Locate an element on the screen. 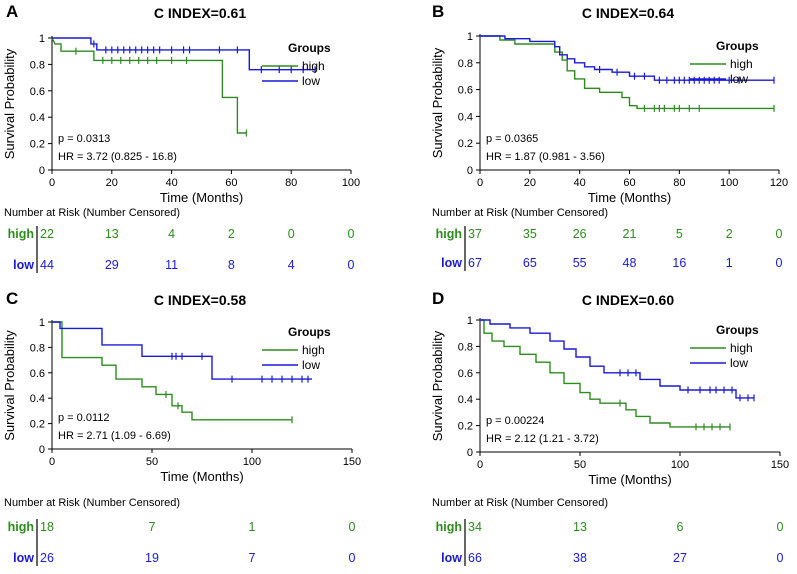 This screenshot has height=574, width=797. x-tick-label: 80 is located at coordinates (291, 183).